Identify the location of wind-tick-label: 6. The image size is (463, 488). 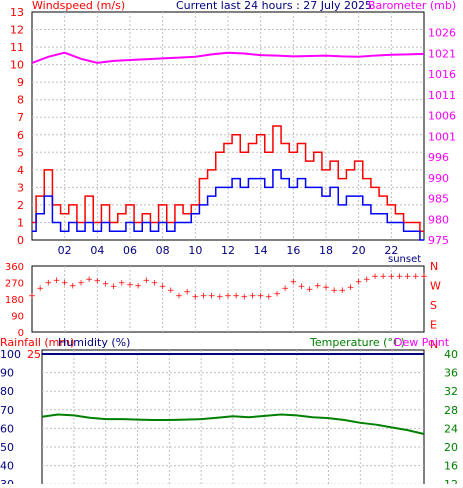
(20, 135).